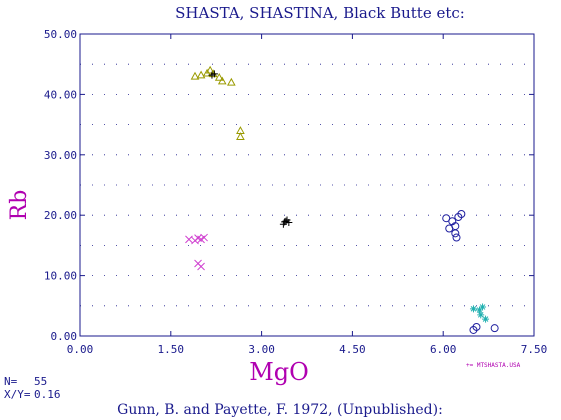 The width and height of the screenshot is (561, 420). Describe the element at coordinates (40, 381) in the screenshot. I see `n-value: 55` at that location.